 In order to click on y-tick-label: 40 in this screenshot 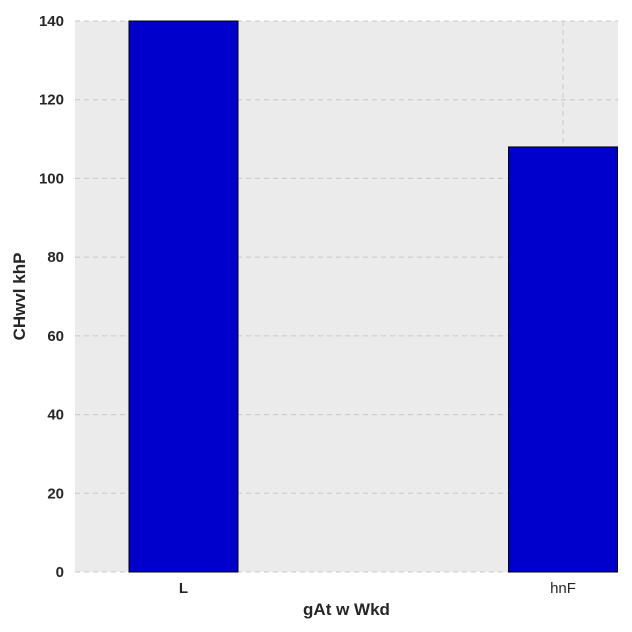, I will do `click(55, 415)`.